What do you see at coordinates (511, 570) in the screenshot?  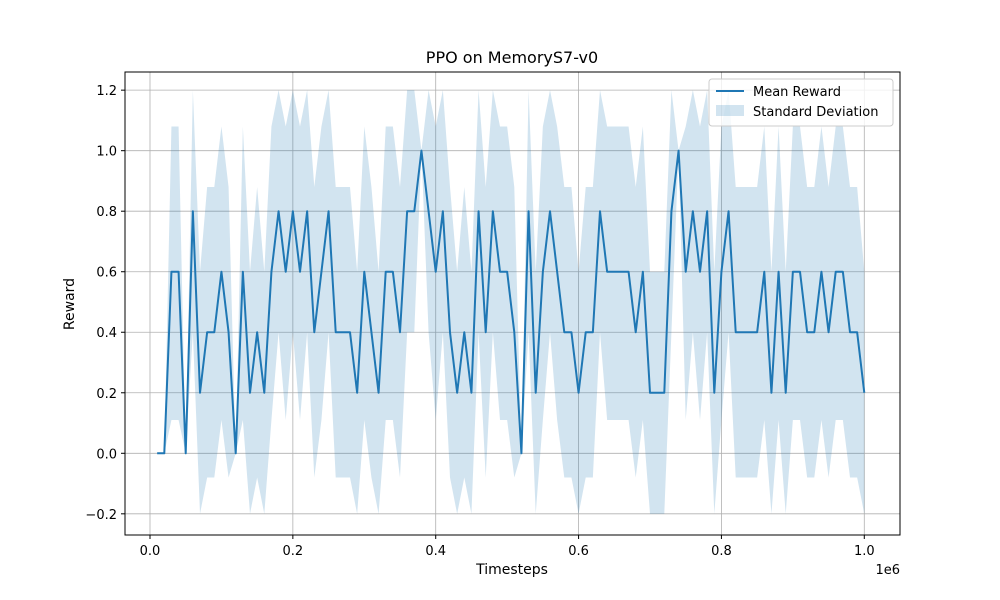 I see `x-axis-label: Timesteps` at bounding box center [511, 570].